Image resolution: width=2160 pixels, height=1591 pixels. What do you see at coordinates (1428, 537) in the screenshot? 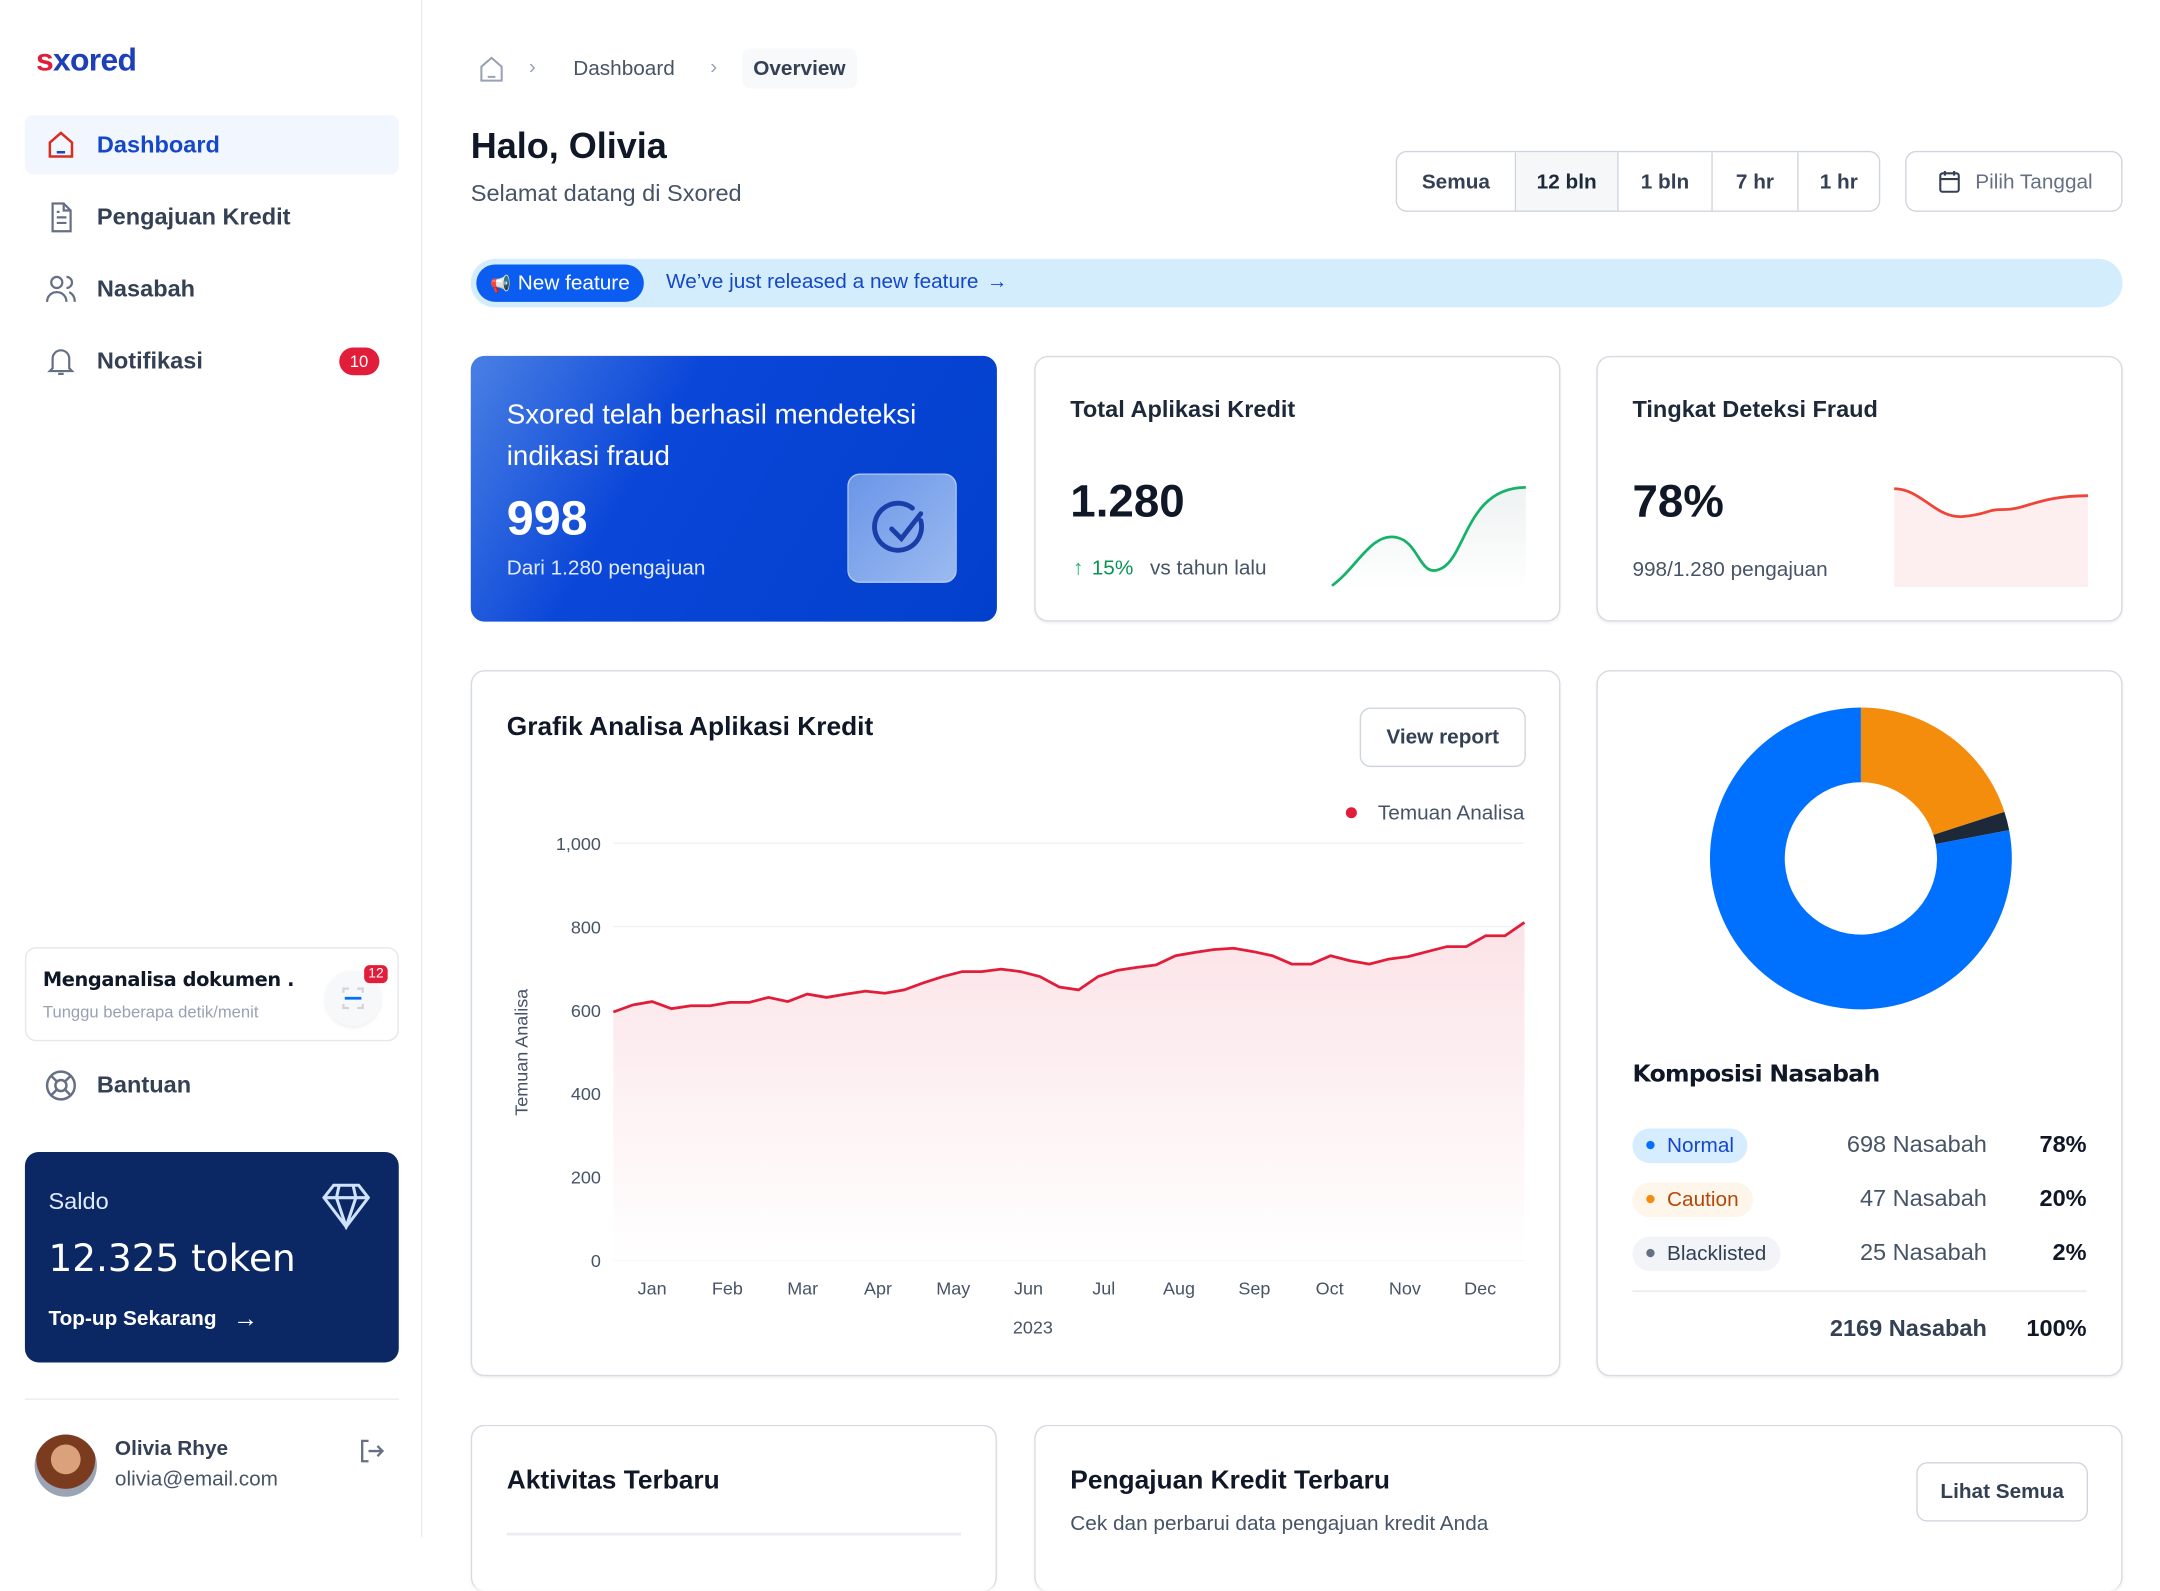
I see `total-sparkline` at bounding box center [1428, 537].